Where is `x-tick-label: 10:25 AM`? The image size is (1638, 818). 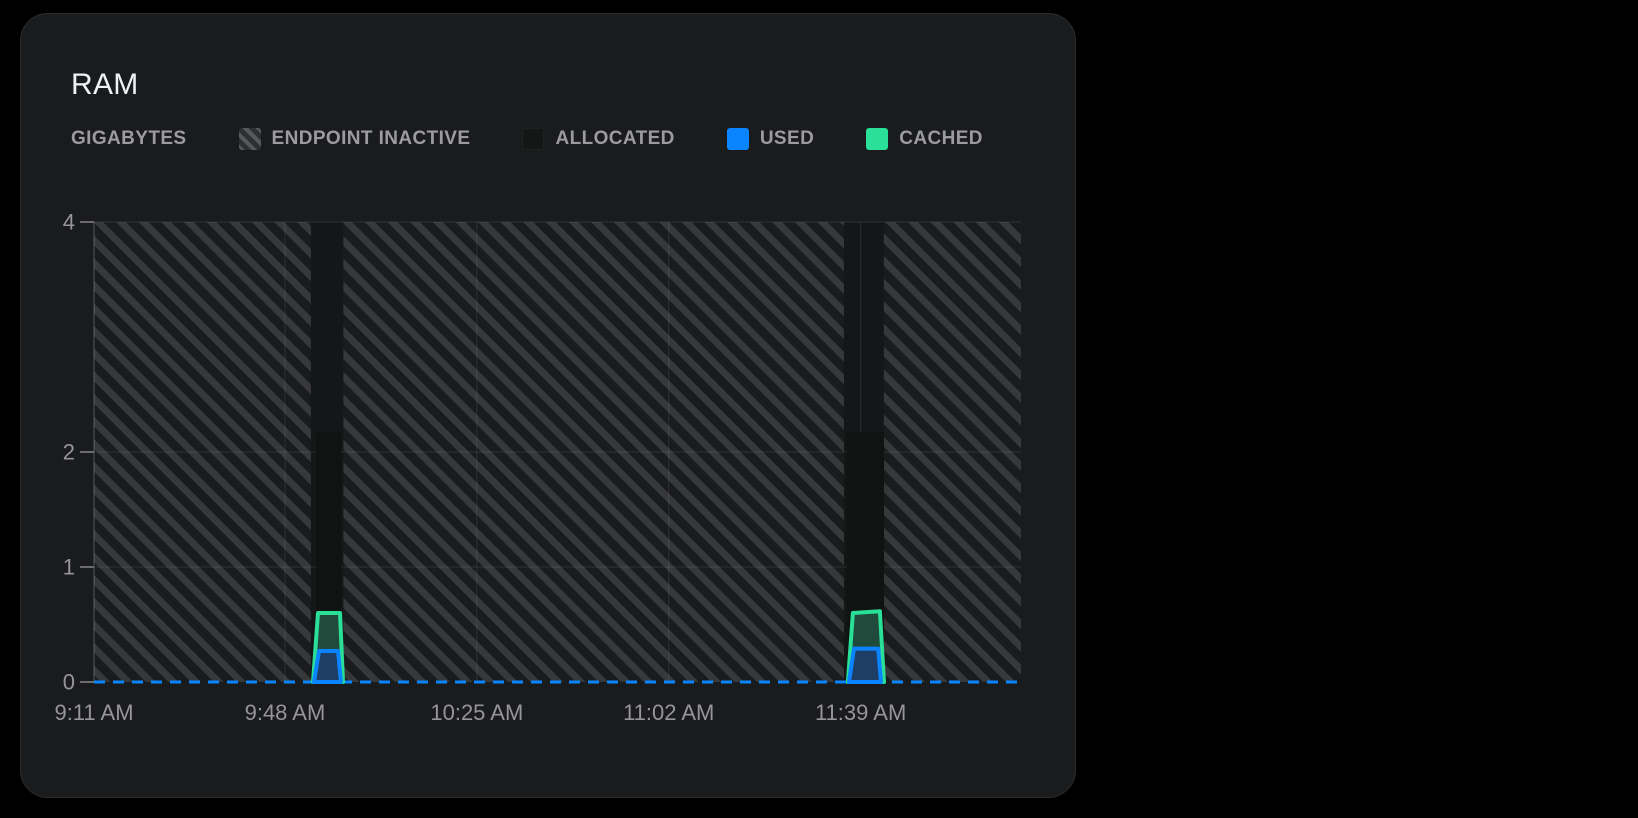
x-tick-label: 10:25 AM is located at coordinates (476, 712).